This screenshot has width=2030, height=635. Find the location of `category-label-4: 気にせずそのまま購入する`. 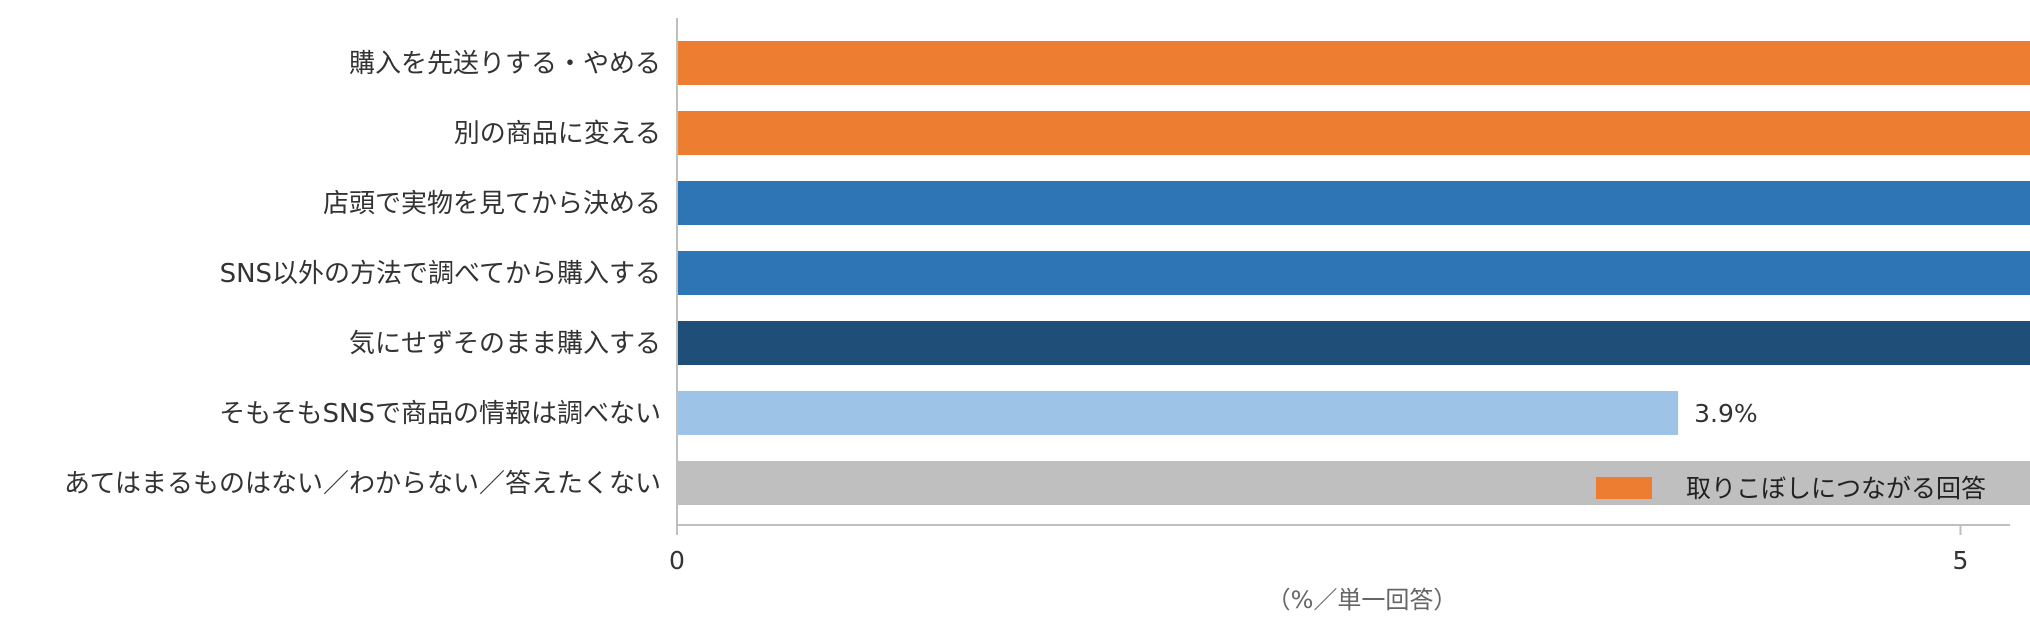

category-label-4: 気にせずそのまま購入する is located at coordinates (505, 344).